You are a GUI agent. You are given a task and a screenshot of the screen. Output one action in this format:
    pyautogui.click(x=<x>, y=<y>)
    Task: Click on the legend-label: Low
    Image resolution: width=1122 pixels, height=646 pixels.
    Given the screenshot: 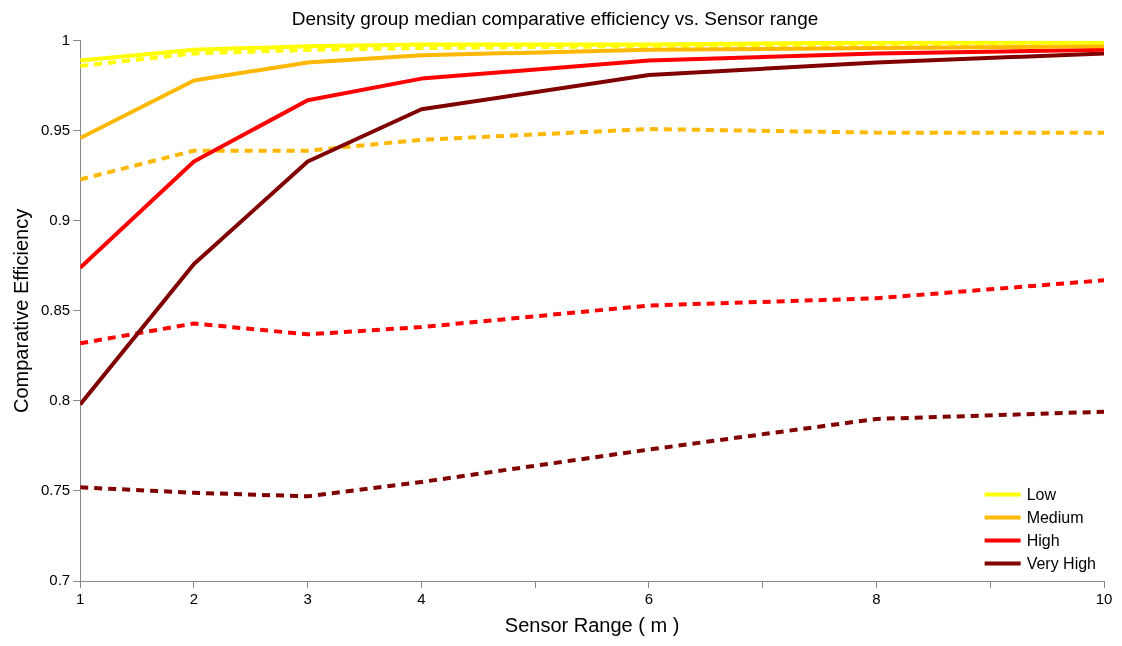 What is the action you would take?
    pyautogui.click(x=1041, y=494)
    